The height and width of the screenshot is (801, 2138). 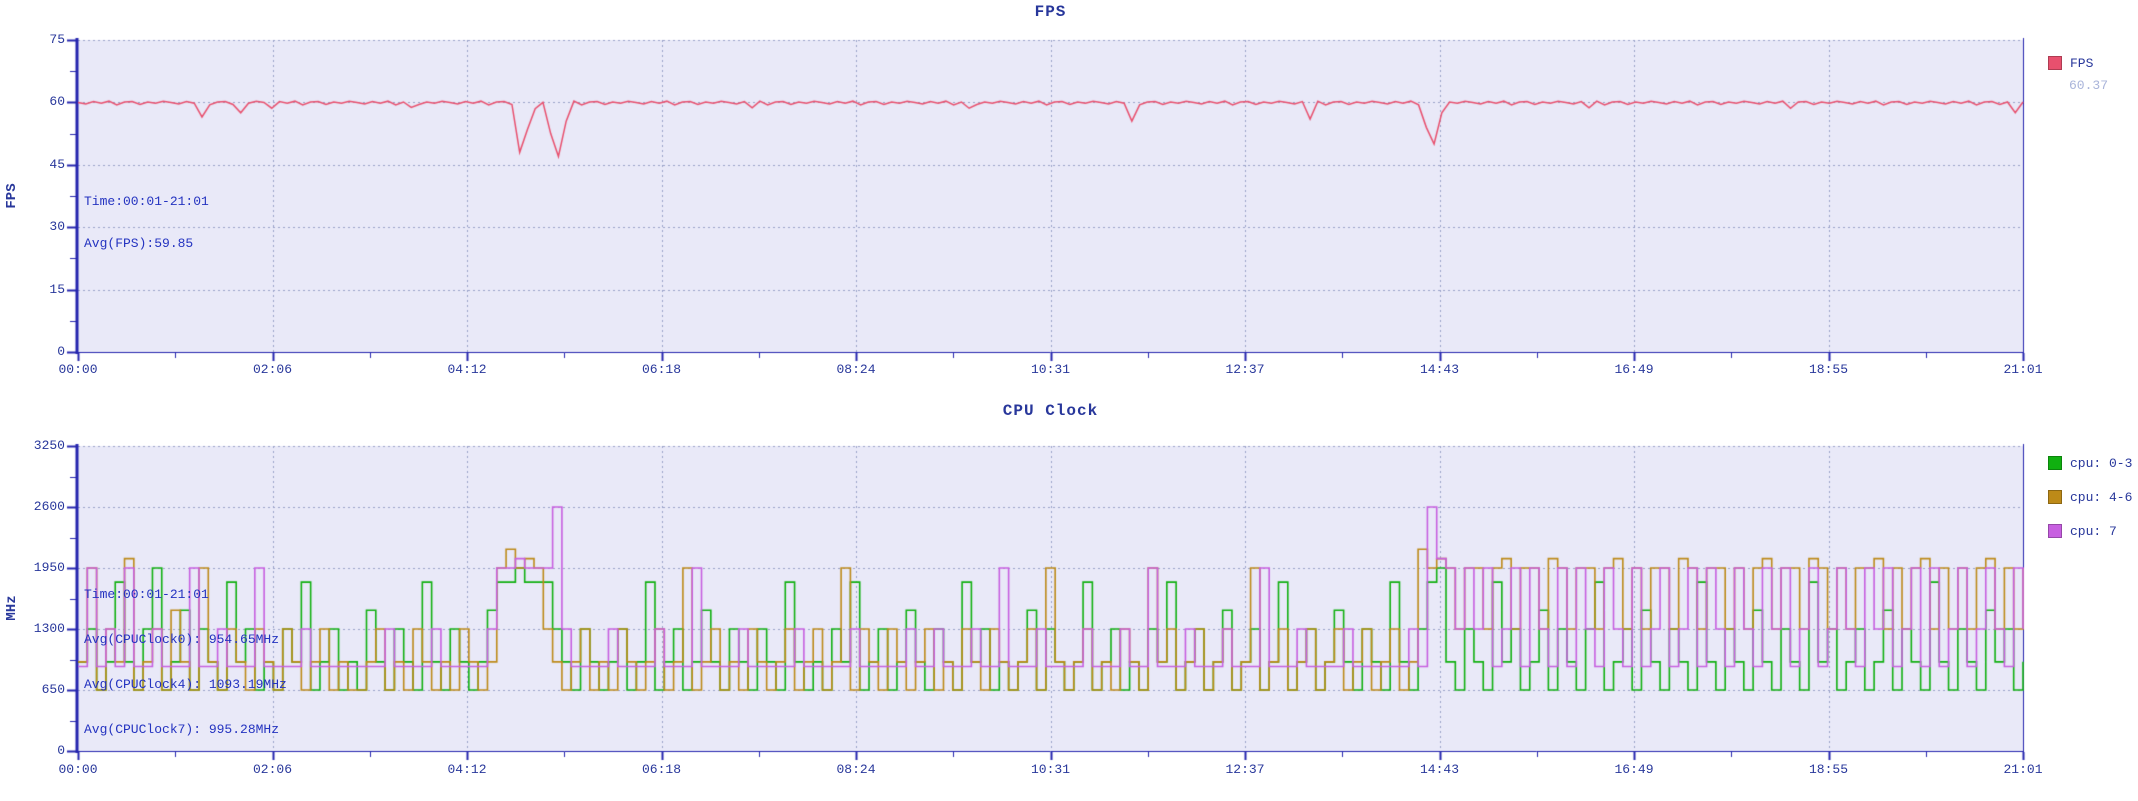 What do you see at coordinates (53, 689) in the screenshot?
I see `y-tick-label: 650` at bounding box center [53, 689].